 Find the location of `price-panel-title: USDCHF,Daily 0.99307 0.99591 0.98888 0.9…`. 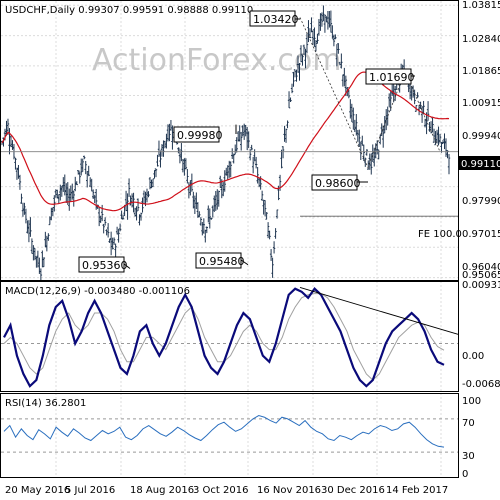

price-panel-title: USDCHF,Daily 0.99307 0.99591 0.98888 0.9… is located at coordinates (129, 10).